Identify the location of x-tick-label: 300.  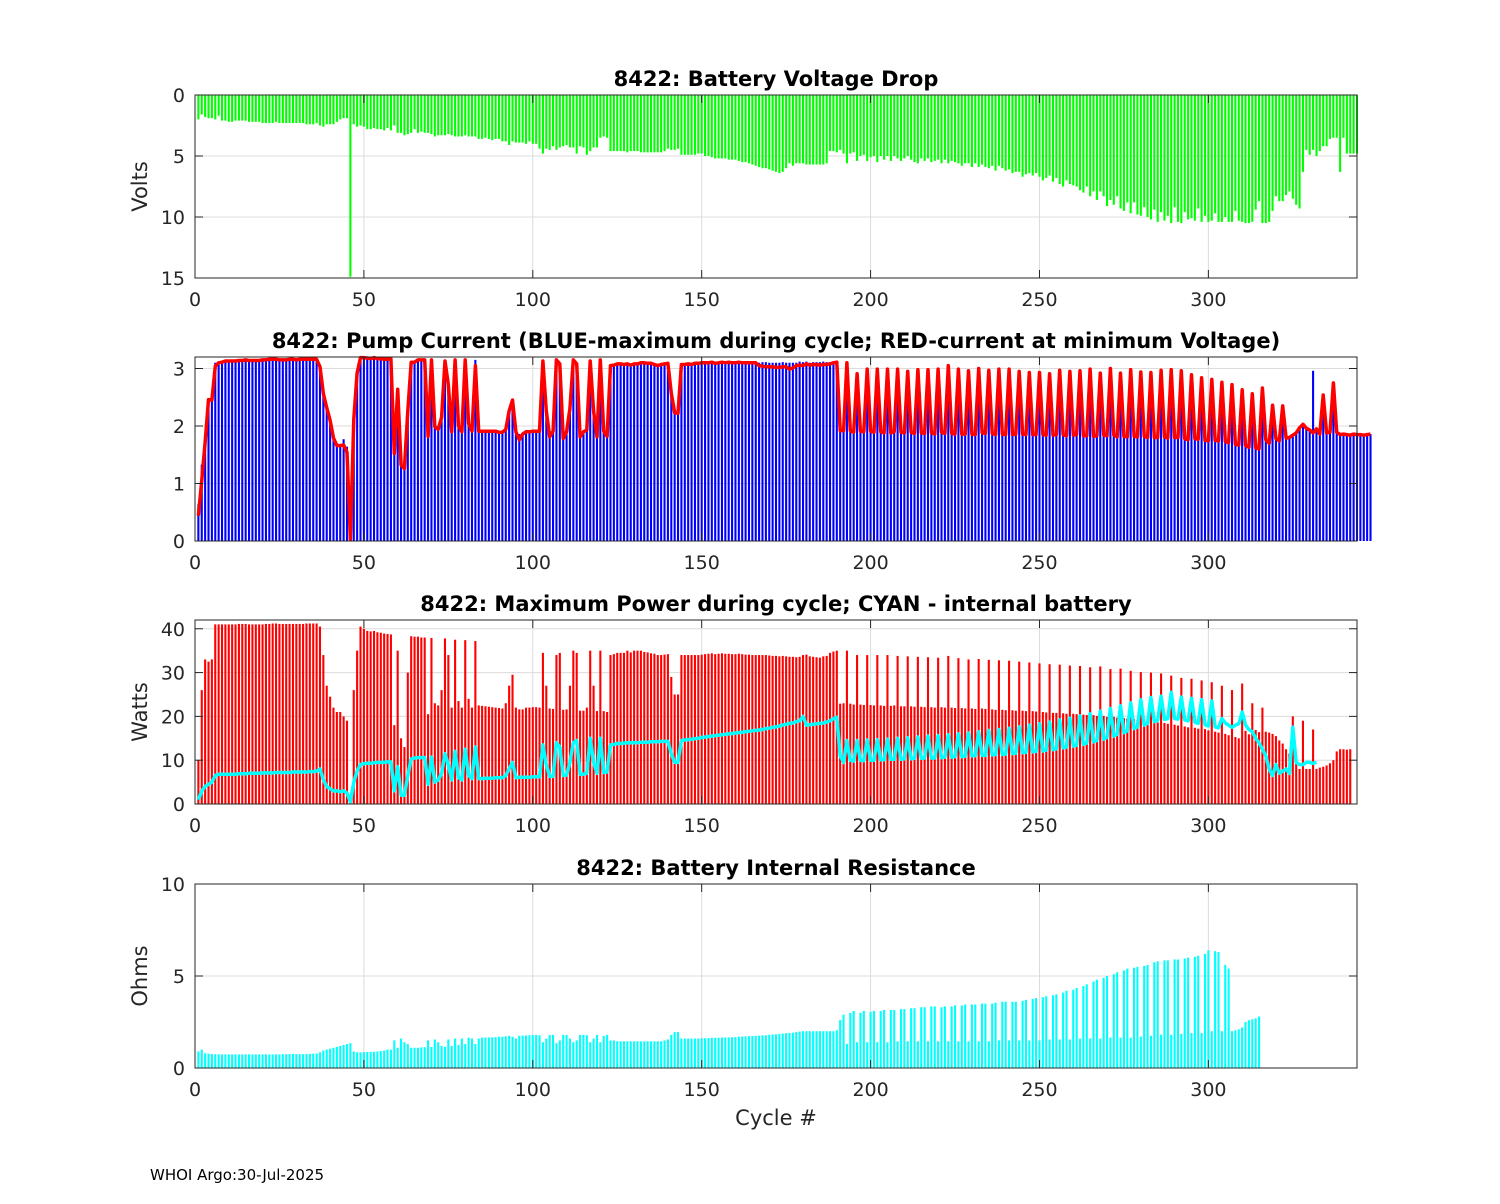
(1208, 826).